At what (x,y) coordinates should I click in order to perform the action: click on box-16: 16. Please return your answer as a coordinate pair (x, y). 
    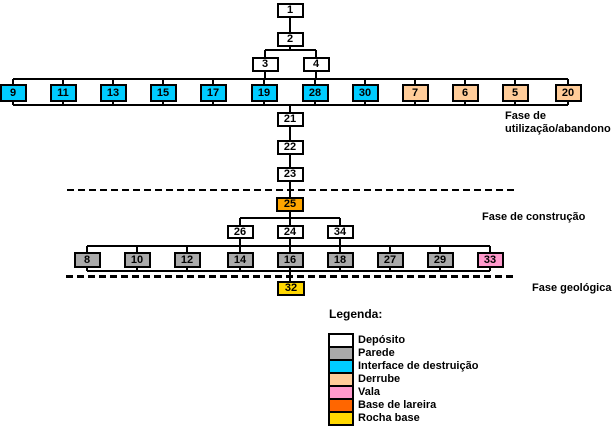
    Looking at the image, I should click on (290, 260).